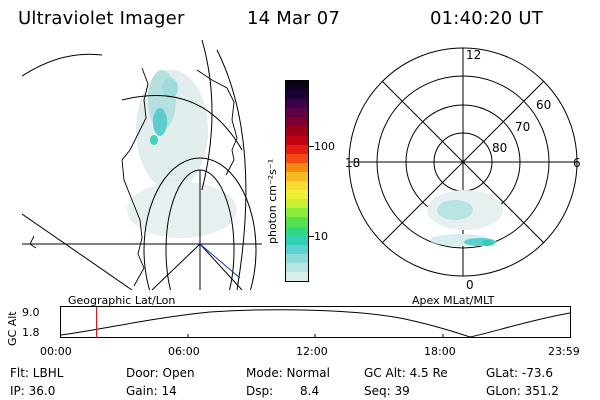  I want to click on altitude-curve, so click(315, 323).